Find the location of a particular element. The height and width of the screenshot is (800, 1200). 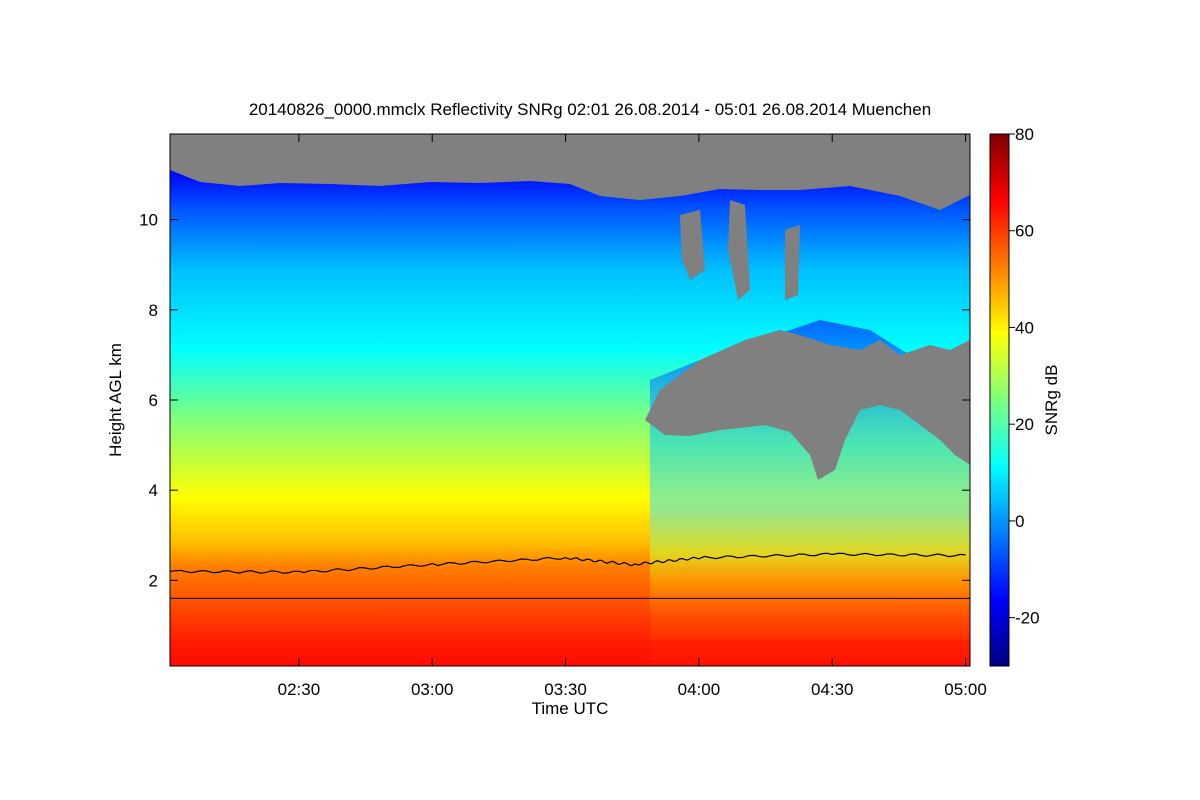

profile-line is located at coordinates (568, 563).